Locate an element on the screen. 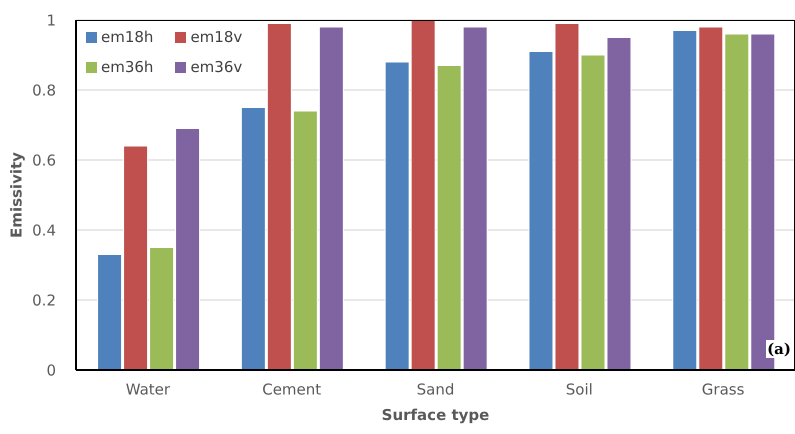 This screenshot has width=795, height=434. legend-label: em36h is located at coordinates (127, 67).